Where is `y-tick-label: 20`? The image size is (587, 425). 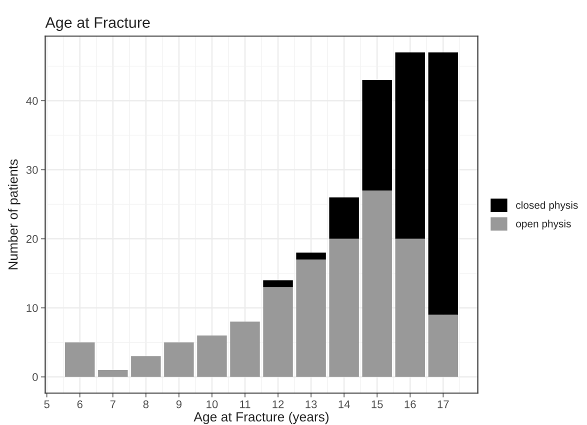 y-tick-label: 20 is located at coordinates (32, 239).